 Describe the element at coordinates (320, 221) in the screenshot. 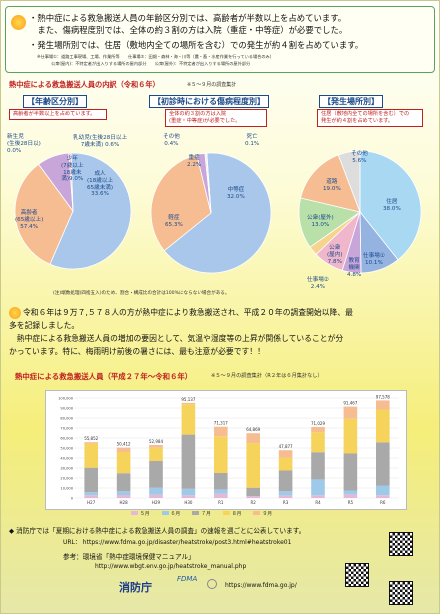

I see `pie-place-label-public-out: 公衆(屋外) 13.0%` at that location.